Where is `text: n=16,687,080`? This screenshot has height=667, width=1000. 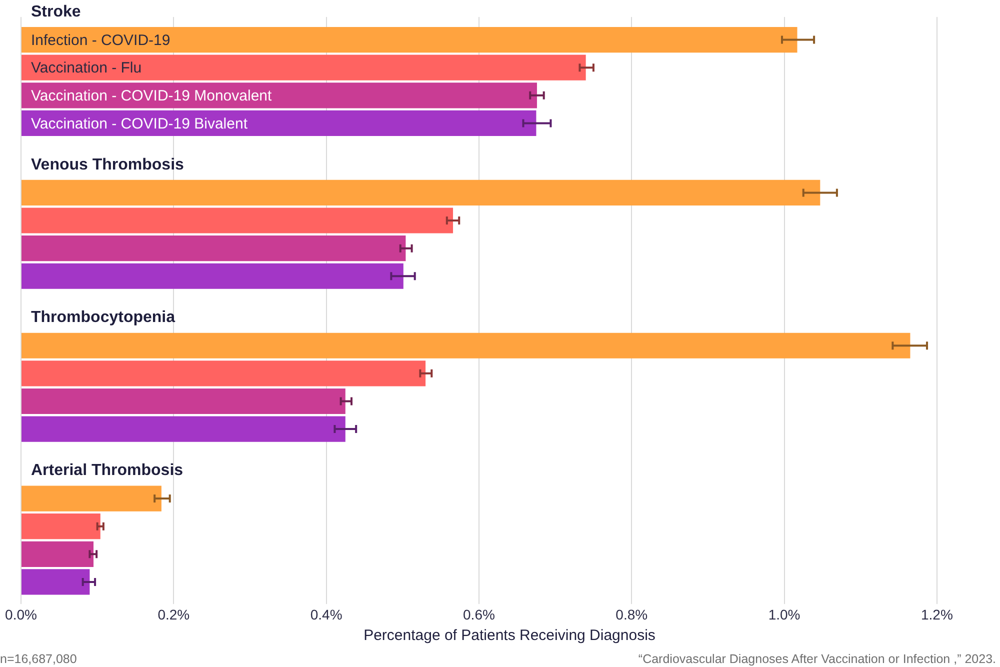 text: n=16,687,080 is located at coordinates (38, 659).